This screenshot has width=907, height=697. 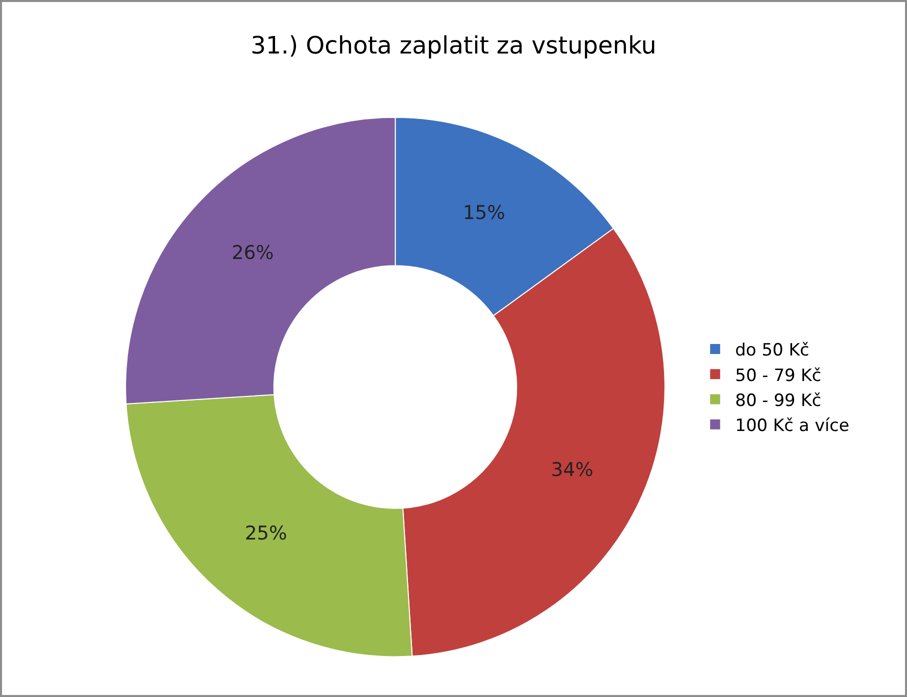 I want to click on data-label: 15%, so click(x=484, y=213).